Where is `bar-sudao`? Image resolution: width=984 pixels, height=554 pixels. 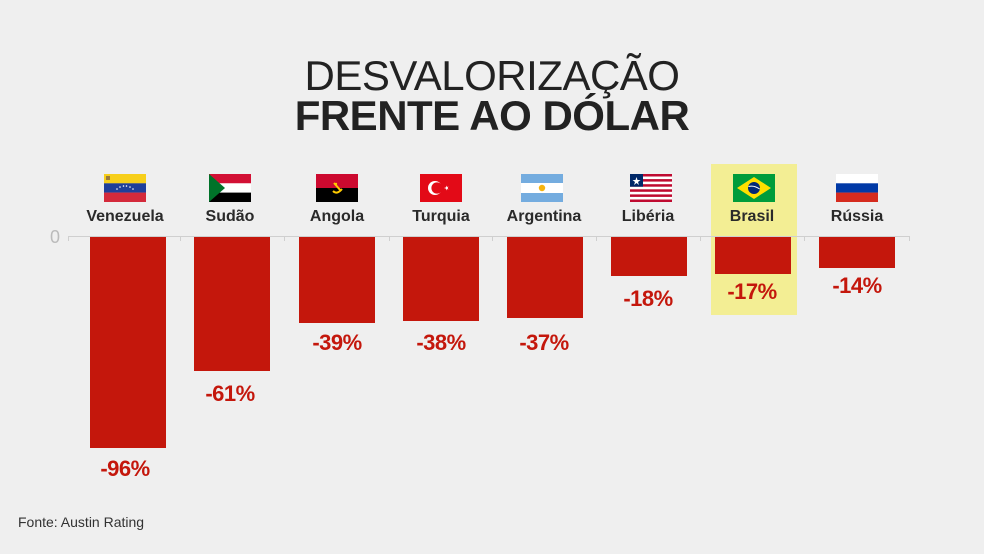 bar-sudao is located at coordinates (232, 304).